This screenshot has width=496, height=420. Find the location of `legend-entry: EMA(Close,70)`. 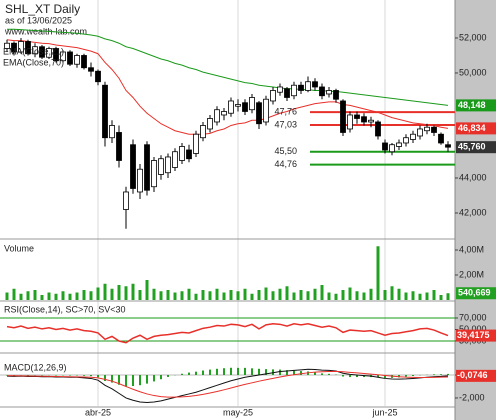

legend-entry: EMA(Close,70) is located at coordinates (33, 62).